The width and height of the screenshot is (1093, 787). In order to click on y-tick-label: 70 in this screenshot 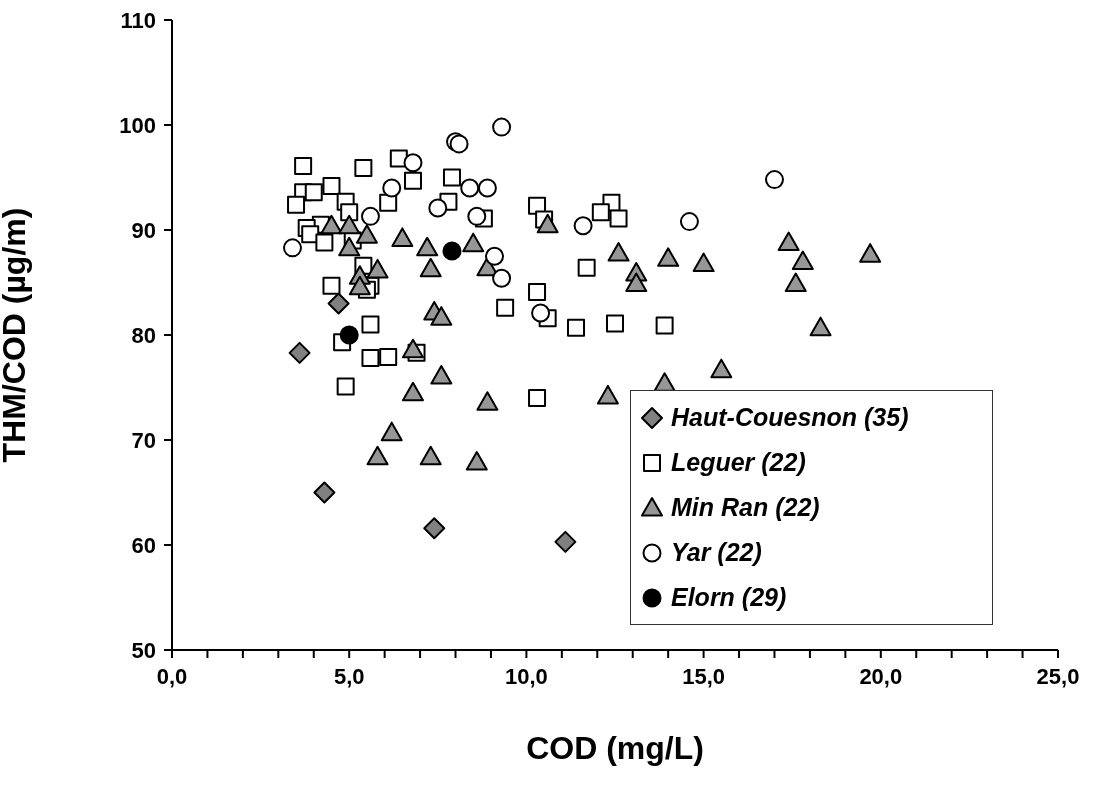, I will do `click(143, 440)`.